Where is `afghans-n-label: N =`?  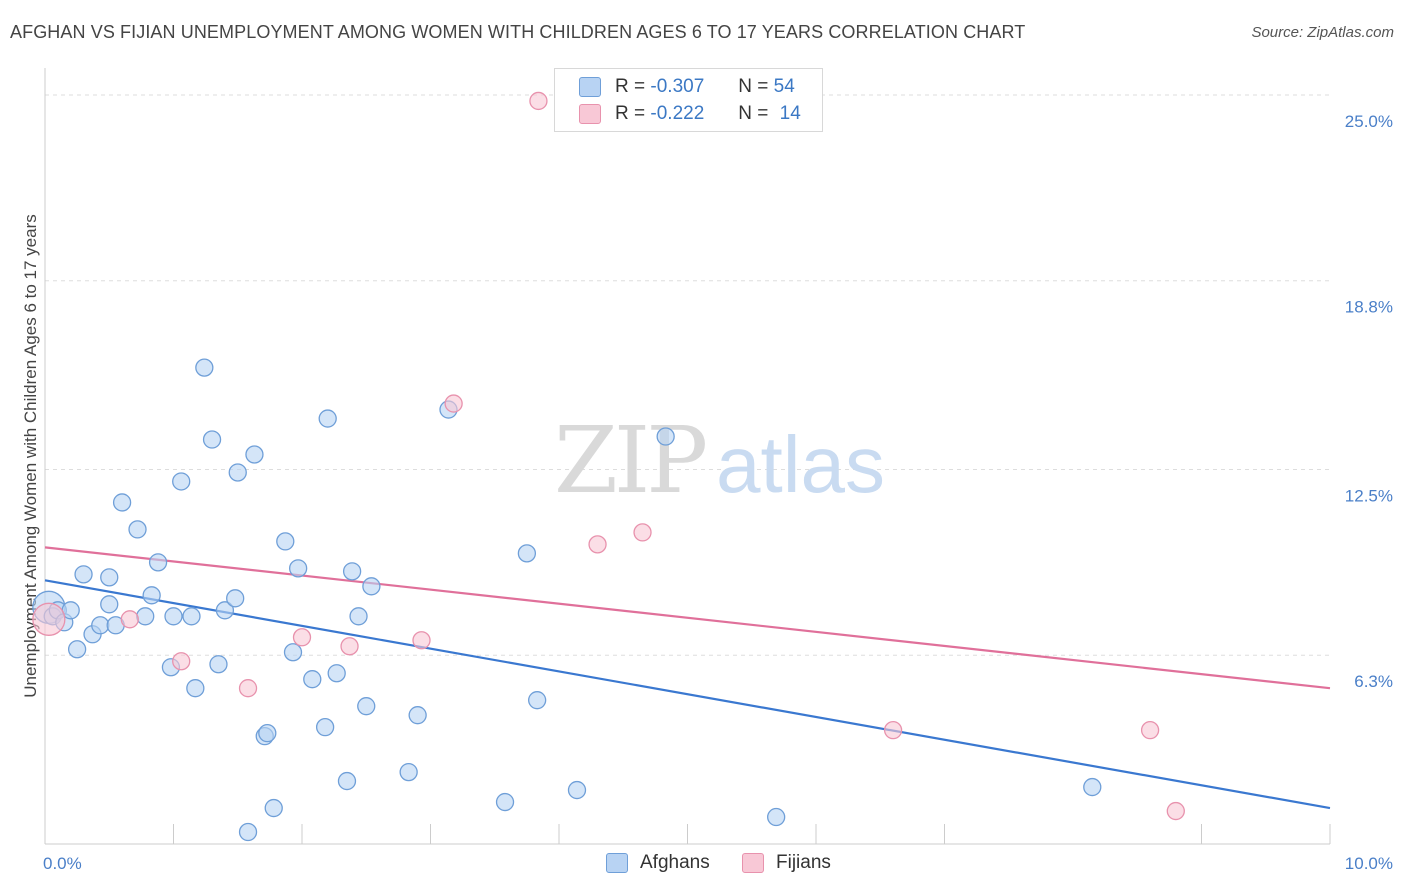 afghans-n-label: N = is located at coordinates (753, 86).